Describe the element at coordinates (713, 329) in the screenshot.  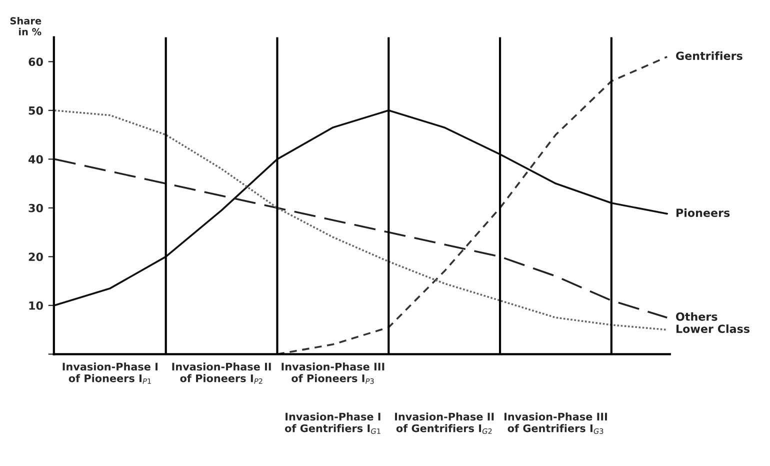
I see `series-label: Lower Class` at that location.